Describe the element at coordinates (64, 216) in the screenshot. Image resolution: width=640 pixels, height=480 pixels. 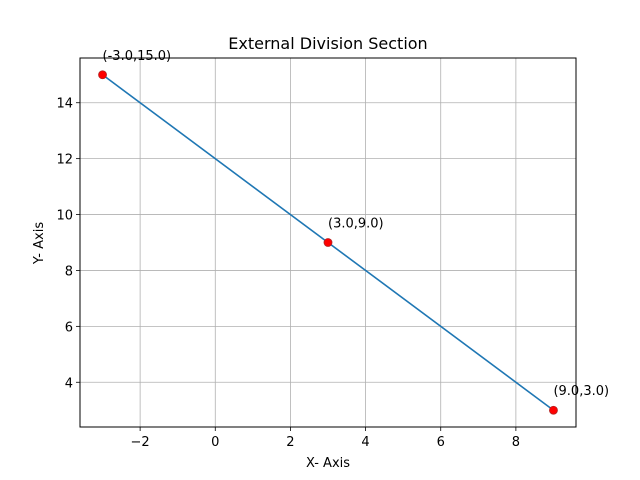
I see `y-tick-label: 10` at that location.